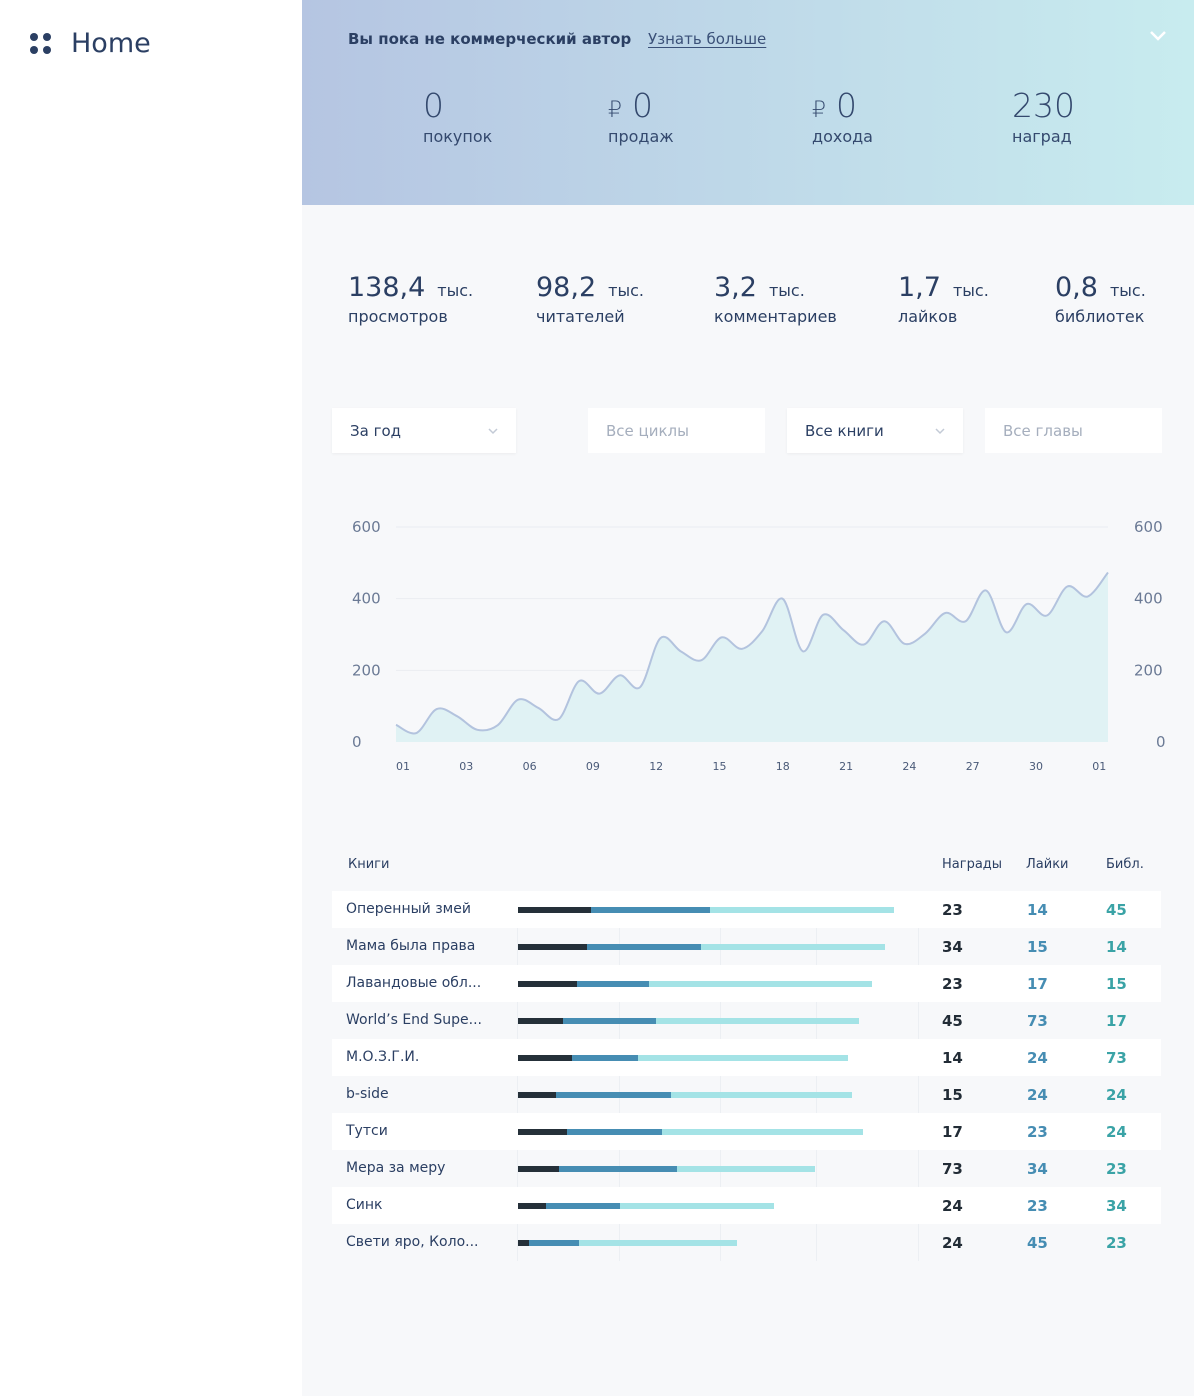 The image size is (1194, 1396). Describe the element at coordinates (1043, 116) in the screenshot. I see `stat-awards: 230 наград` at that location.